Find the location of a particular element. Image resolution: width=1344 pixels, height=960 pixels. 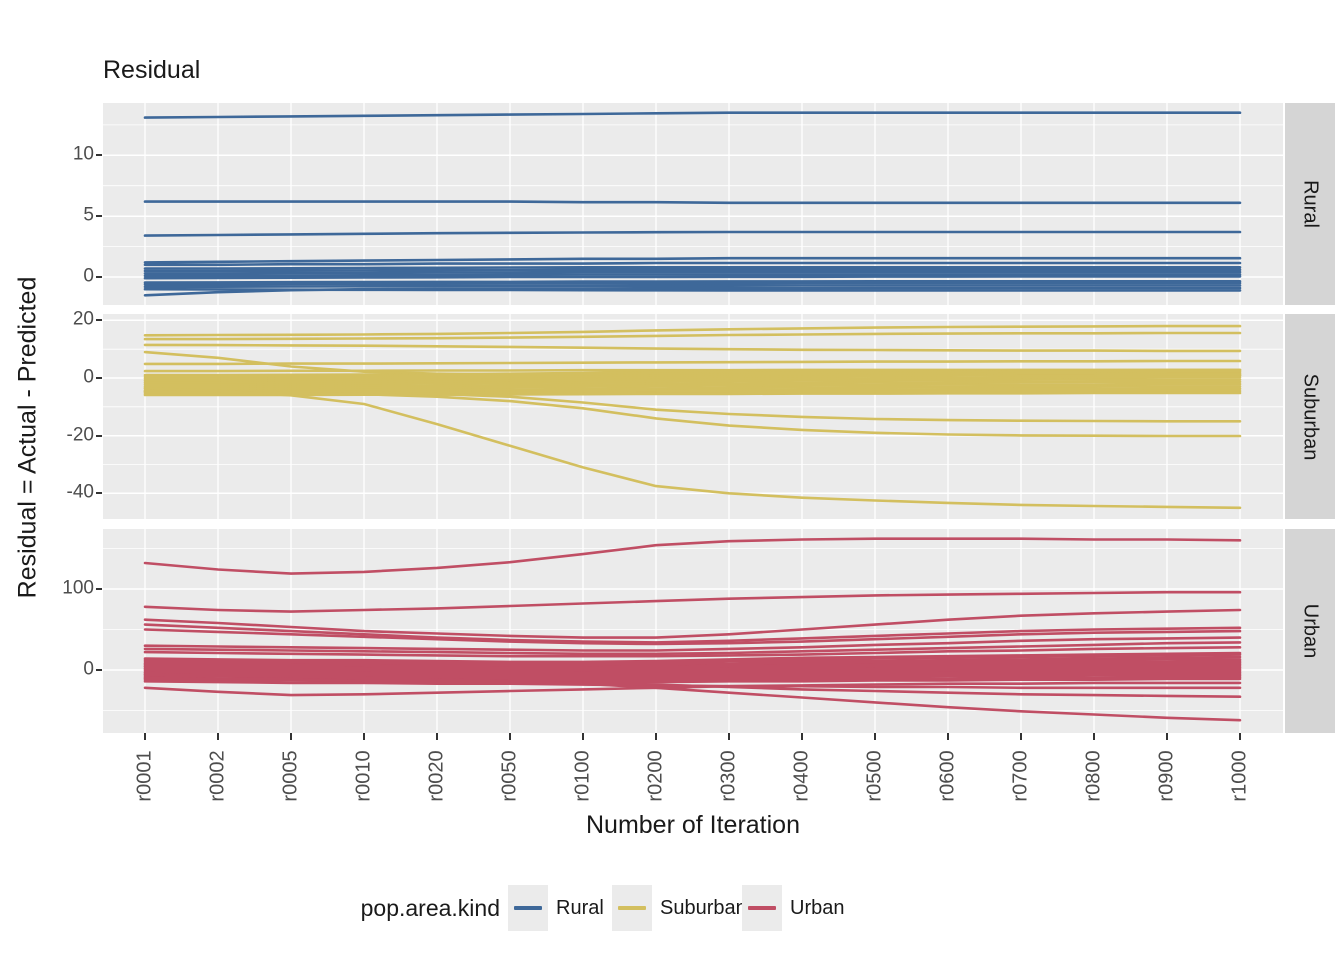

x-tick-label-text: r0800 is located at coordinates (1093, 776).